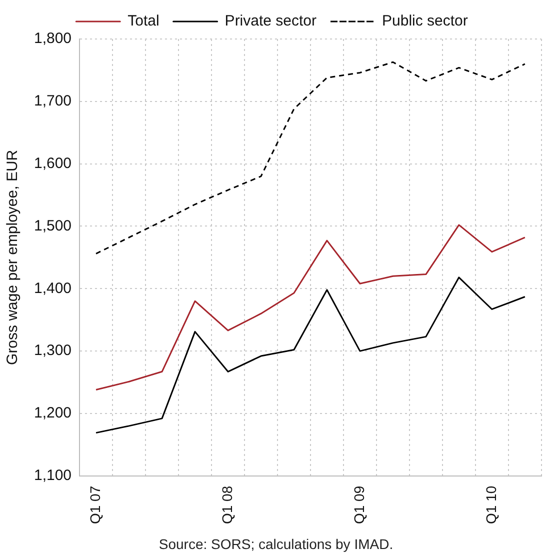 The width and height of the screenshot is (552, 559). Describe the element at coordinates (144, 21) in the screenshot. I see `legend-label: Total` at that location.